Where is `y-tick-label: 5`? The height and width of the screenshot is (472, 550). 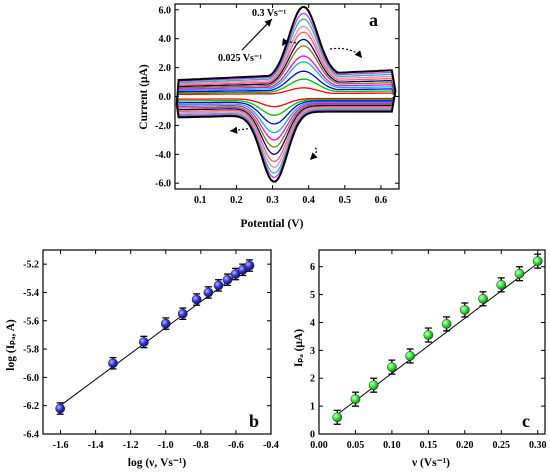
y-tick-label: 5 is located at coordinates (312, 295).